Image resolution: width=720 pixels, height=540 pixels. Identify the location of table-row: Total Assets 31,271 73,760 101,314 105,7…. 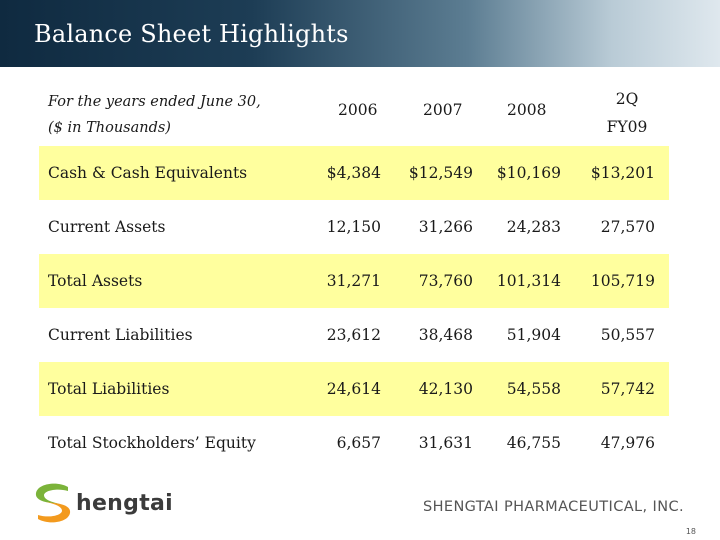
(354, 281).